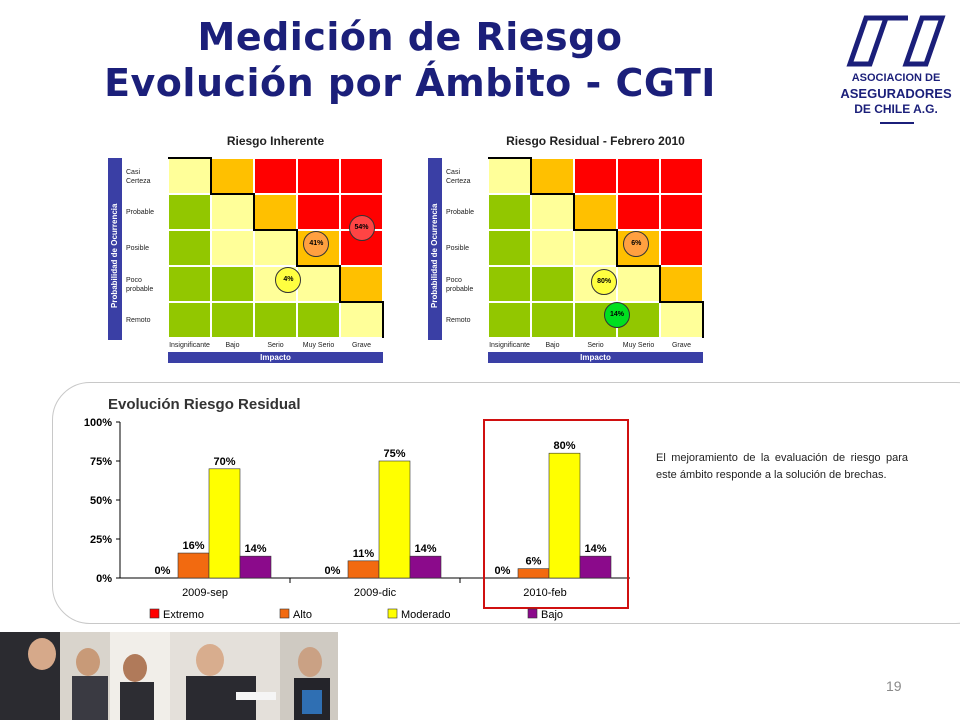  Describe the element at coordinates (98, 423) in the screenshot. I see `y-tick-label: 100%` at that location.